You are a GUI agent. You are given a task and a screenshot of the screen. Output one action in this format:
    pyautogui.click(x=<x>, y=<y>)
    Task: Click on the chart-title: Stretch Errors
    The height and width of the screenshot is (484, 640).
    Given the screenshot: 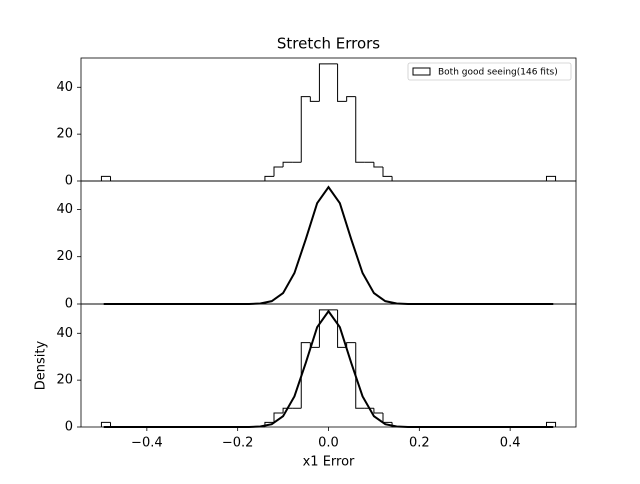 What is the action you would take?
    pyautogui.click(x=328, y=44)
    